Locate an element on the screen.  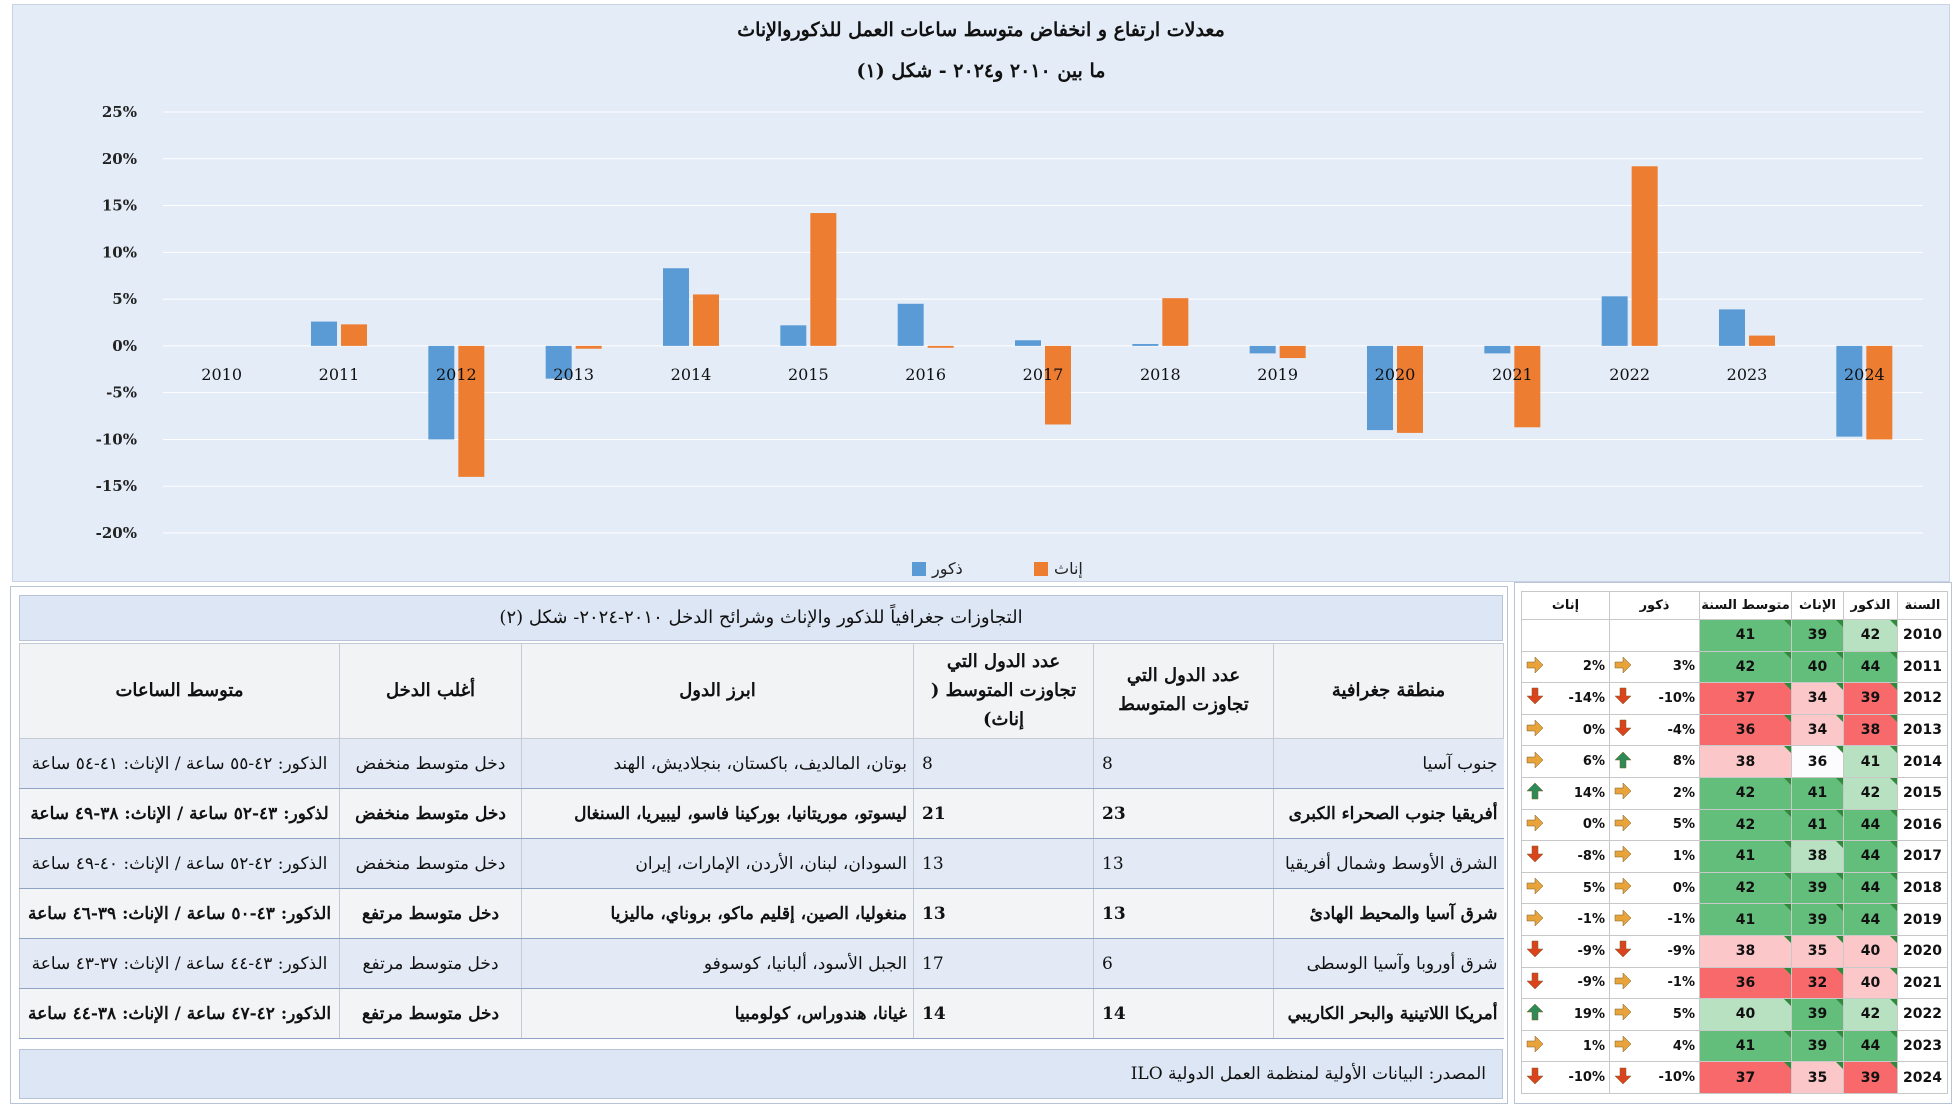
male-hours-cell: 42 is located at coordinates (1870, 1014).